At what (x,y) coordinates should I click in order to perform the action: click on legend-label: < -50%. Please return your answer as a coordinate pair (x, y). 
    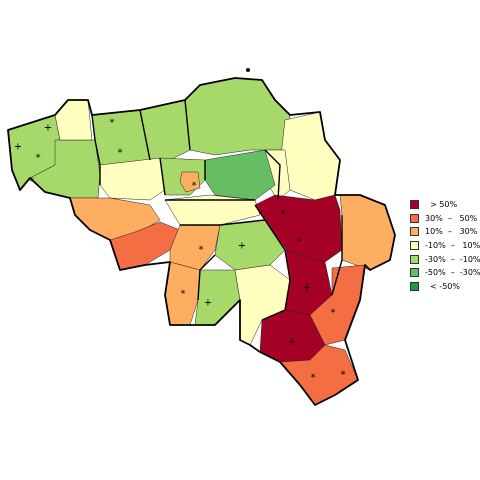
    Looking at the image, I should click on (442, 286).